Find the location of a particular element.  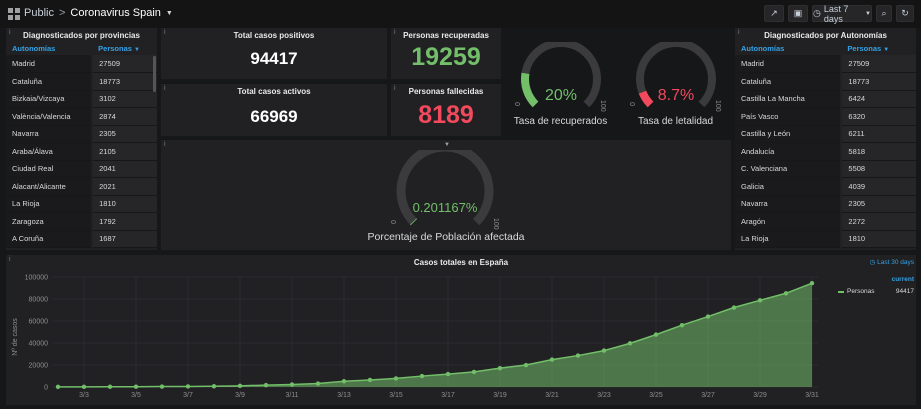

cell-region: Bizkaia/Vizcaya is located at coordinates (50, 99).